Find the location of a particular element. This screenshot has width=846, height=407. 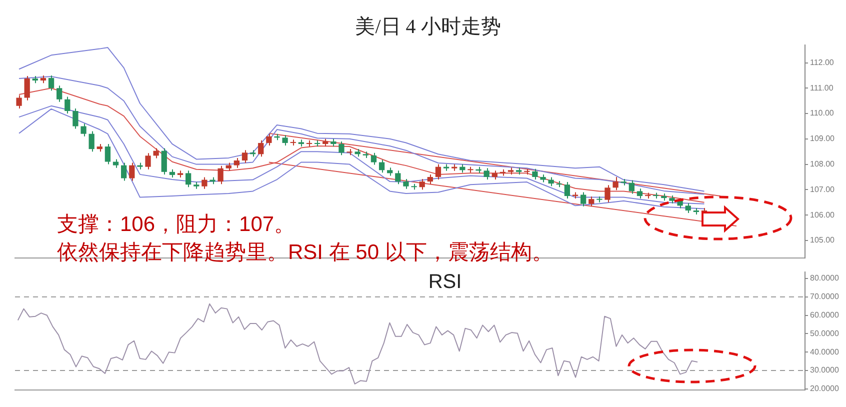

y-tick-label: 108.00 is located at coordinates (823, 163).